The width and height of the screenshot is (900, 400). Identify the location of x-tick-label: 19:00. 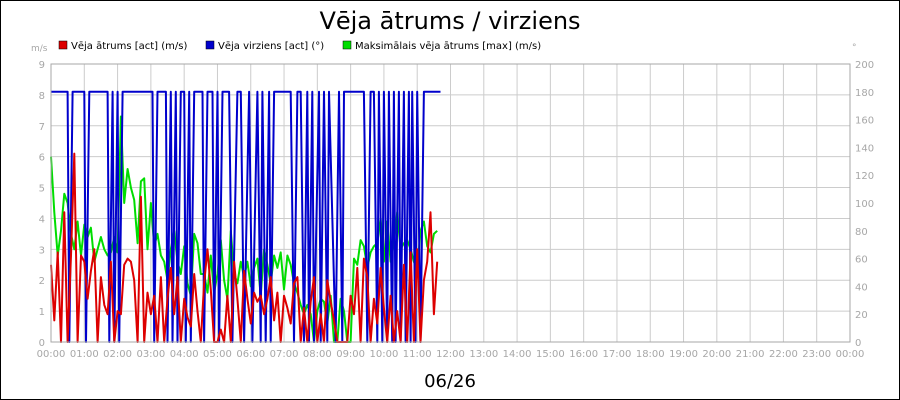
(683, 354).